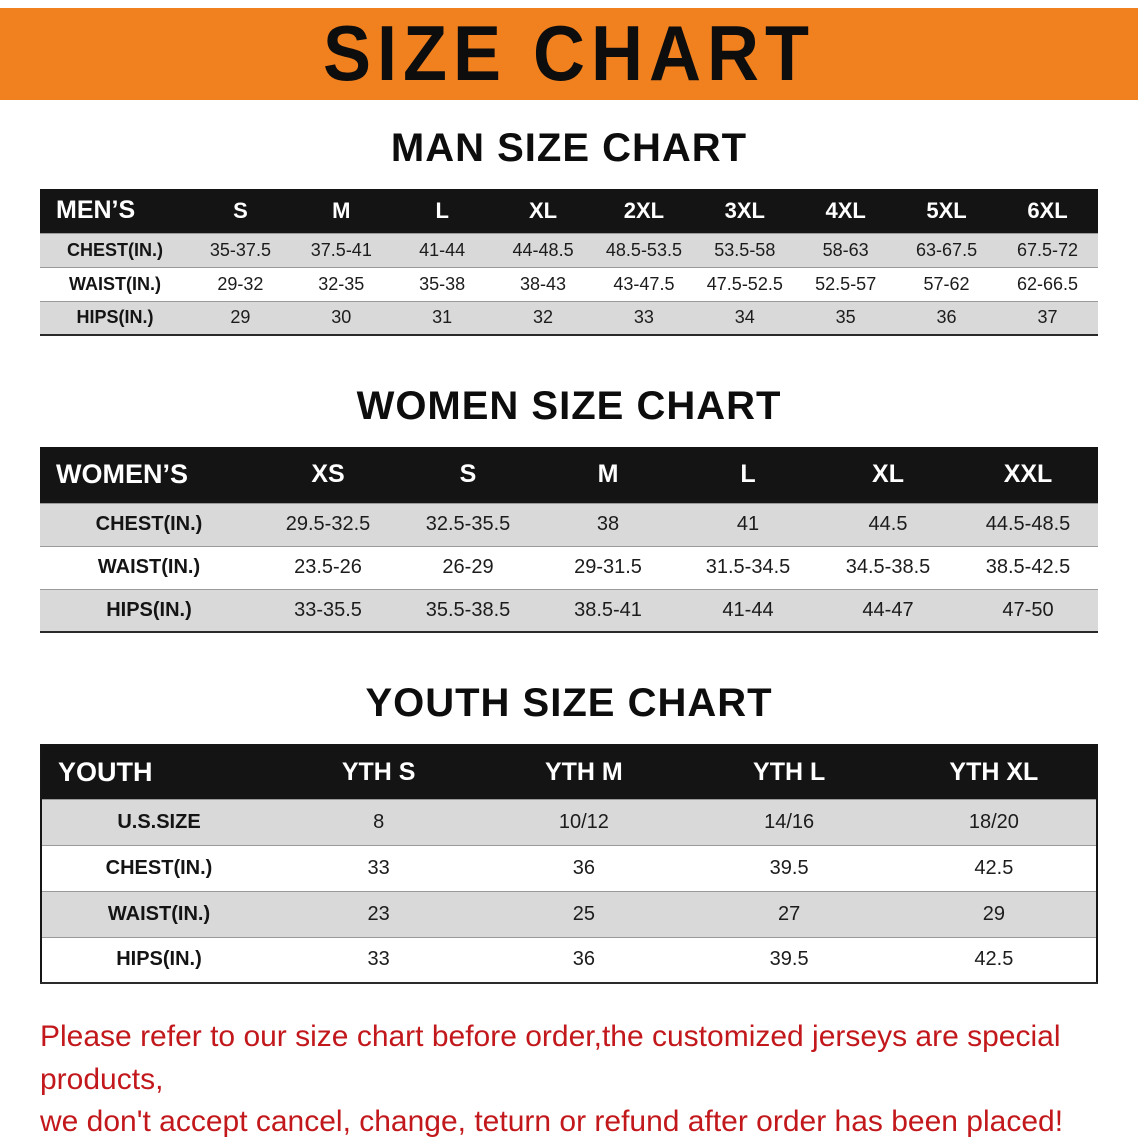  I want to click on measurement-cell: 43-47.5, so click(644, 283).